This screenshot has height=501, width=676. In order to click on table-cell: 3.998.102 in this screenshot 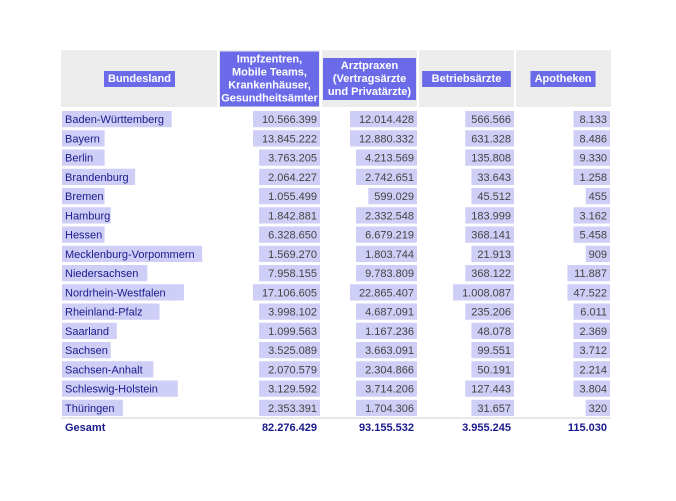, I will do `click(292, 313)`.